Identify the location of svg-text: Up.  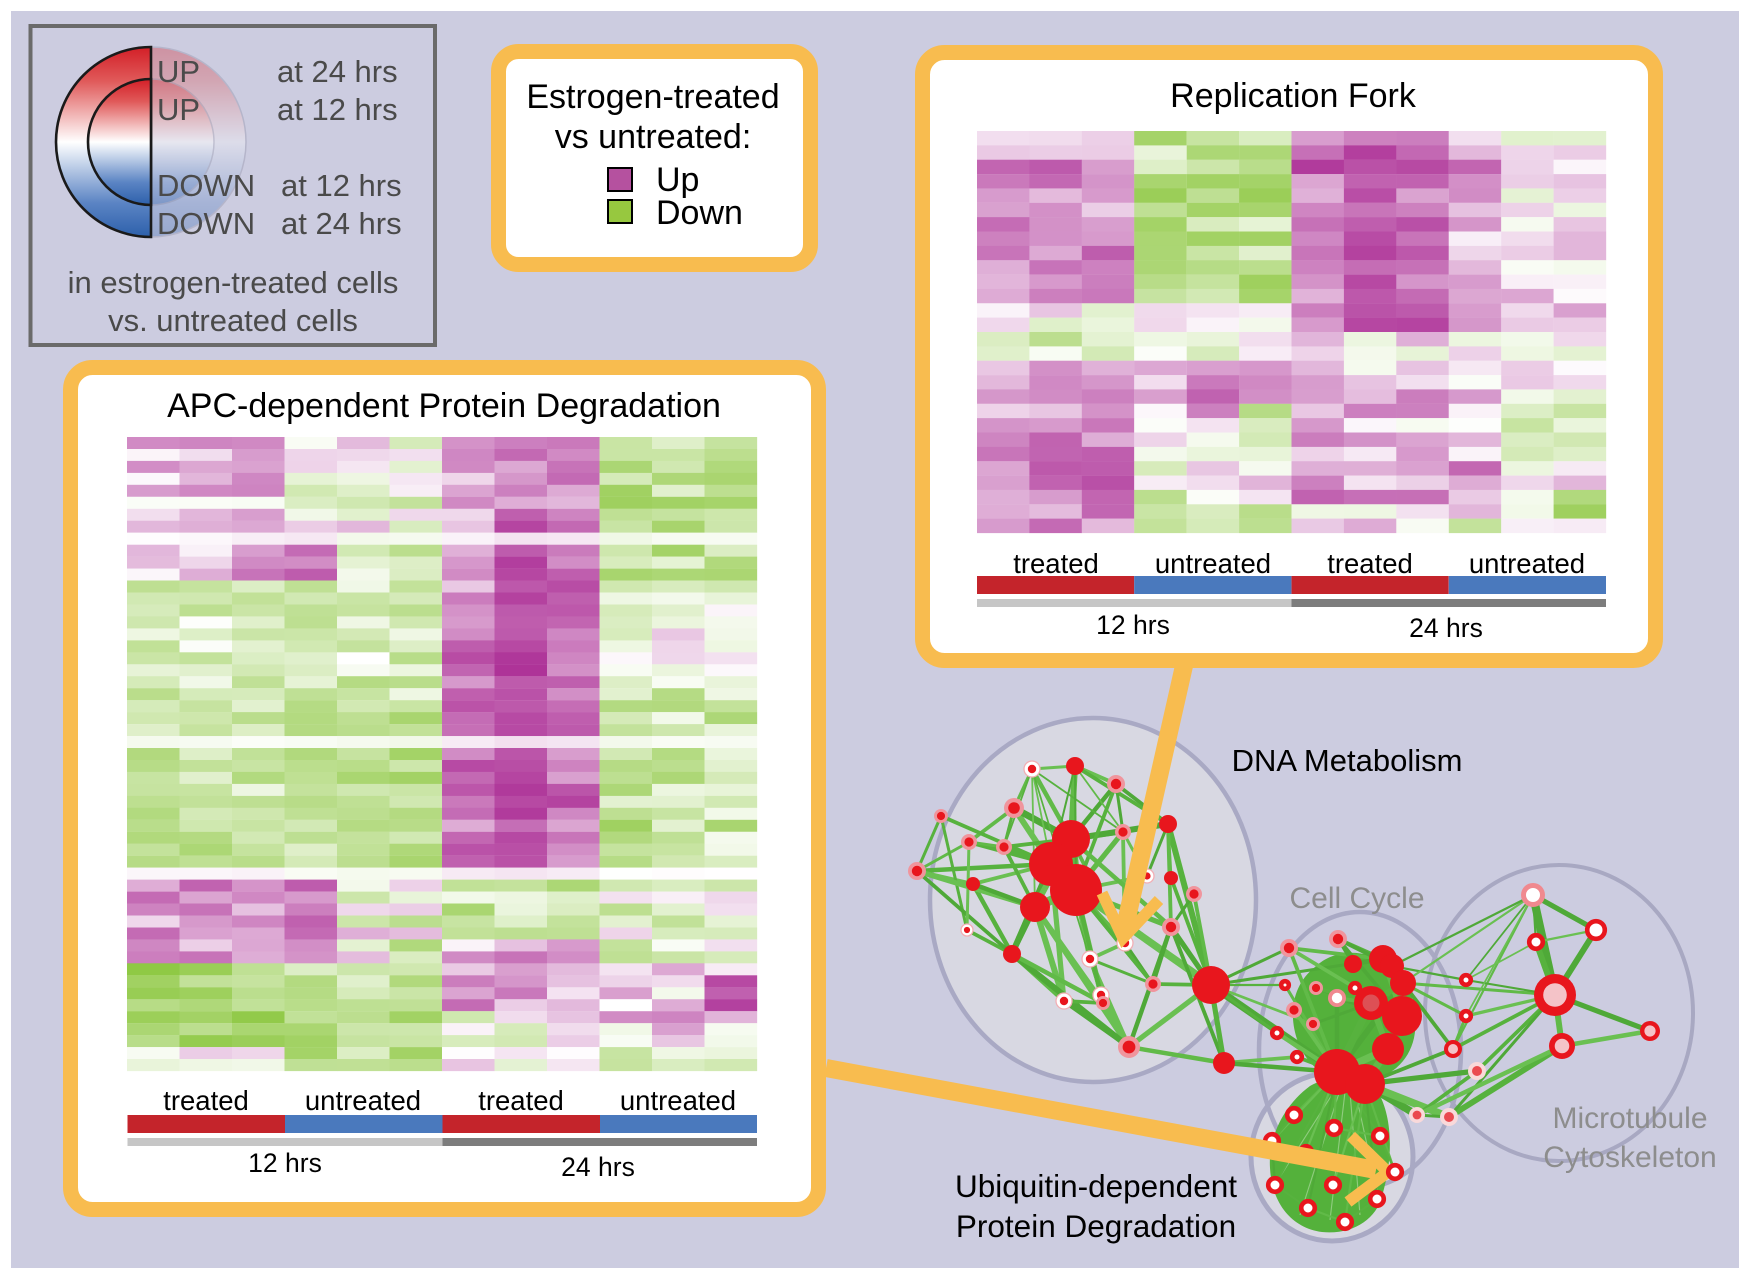
(677, 180).